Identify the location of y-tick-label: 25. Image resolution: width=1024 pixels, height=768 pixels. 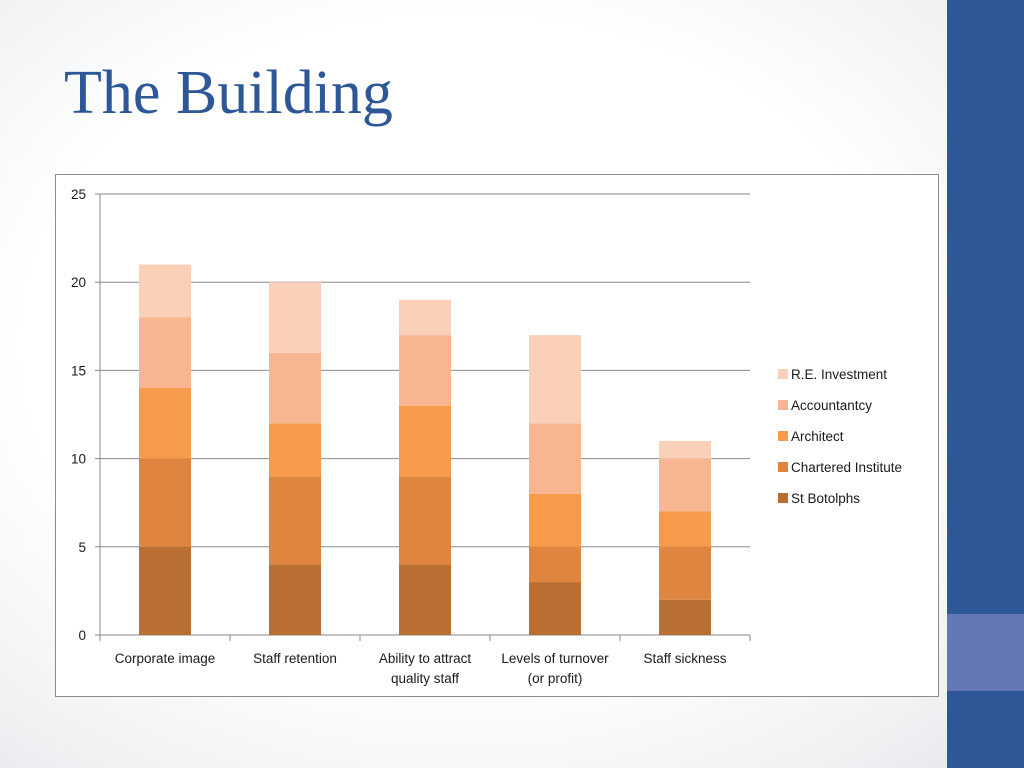
(78, 194).